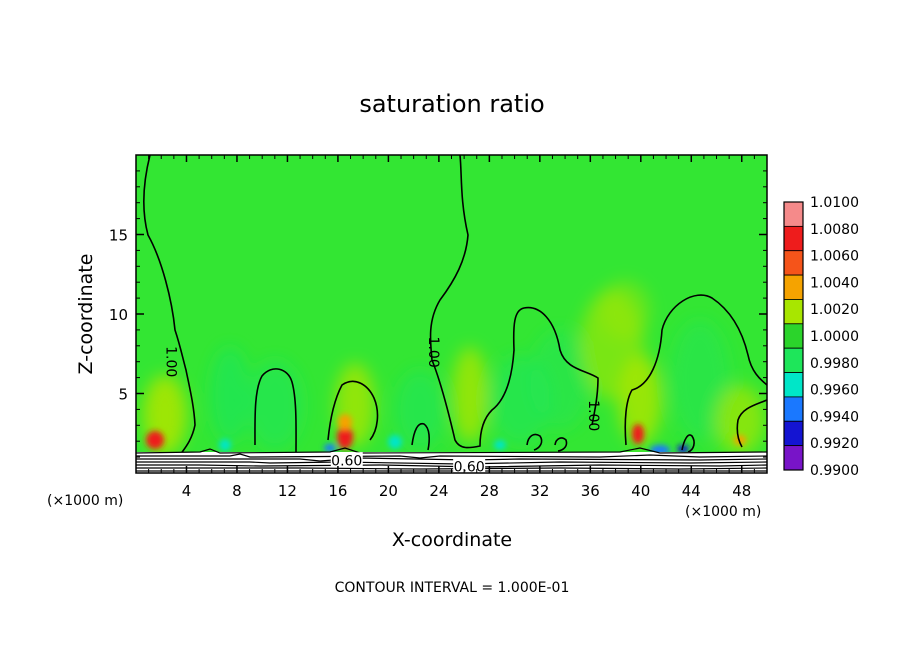  Describe the element at coordinates (539, 491) in the screenshot. I see `x-tick-label: 32` at that location.